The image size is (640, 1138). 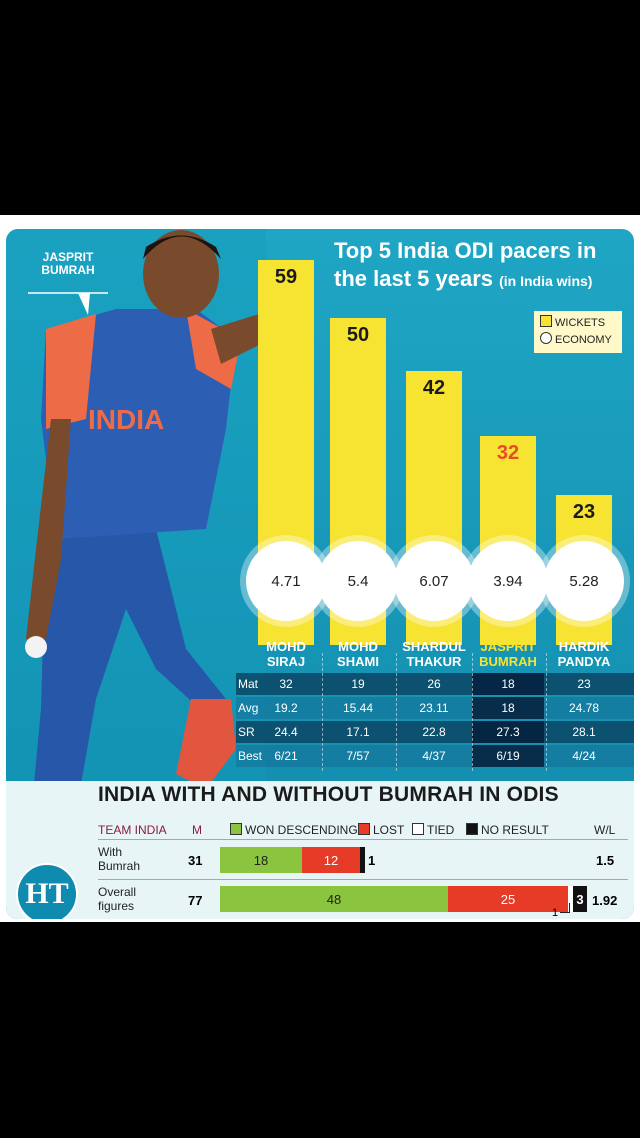 I want to click on row-overall-tied-bar, so click(x=570, y=899).